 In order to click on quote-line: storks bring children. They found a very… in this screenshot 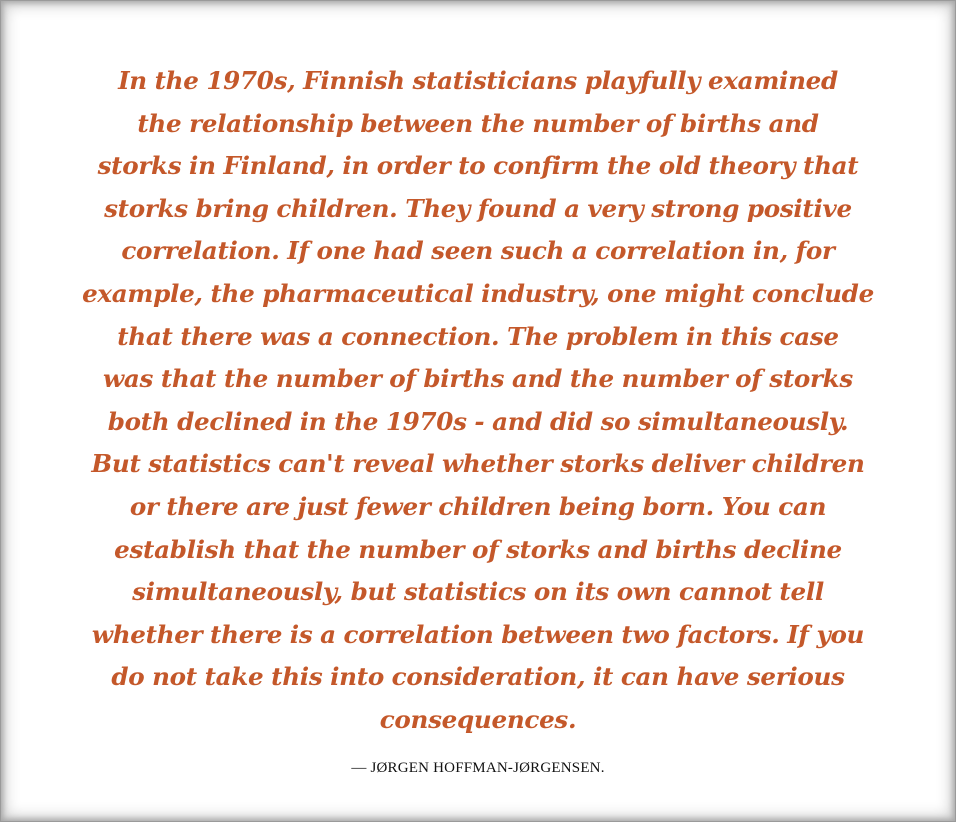, I will do `click(478, 208)`.